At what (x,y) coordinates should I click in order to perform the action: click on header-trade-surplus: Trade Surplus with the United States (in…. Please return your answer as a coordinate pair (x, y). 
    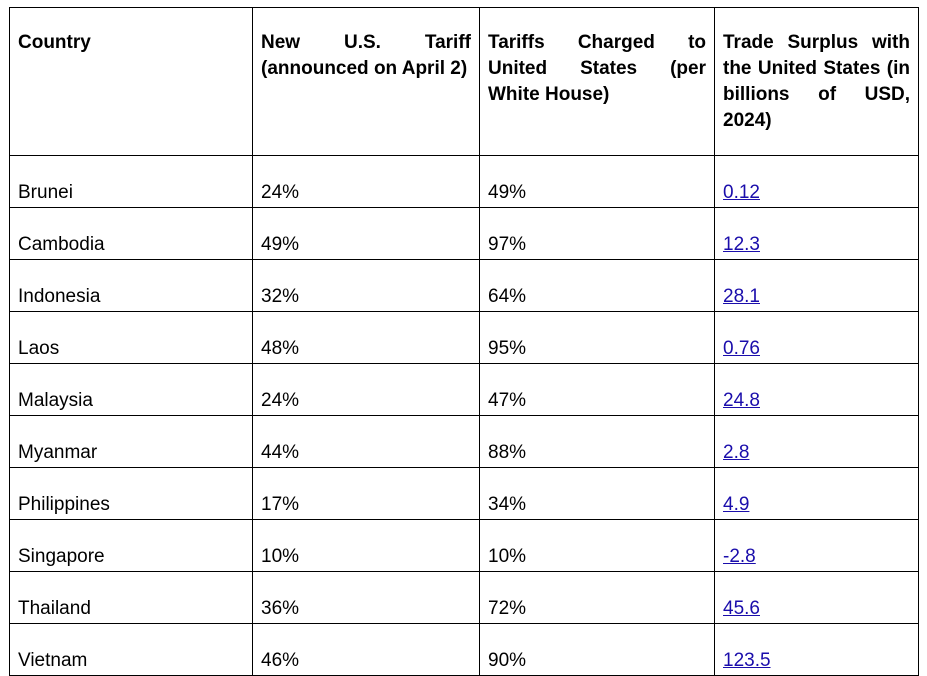
    Looking at the image, I should click on (816, 81).